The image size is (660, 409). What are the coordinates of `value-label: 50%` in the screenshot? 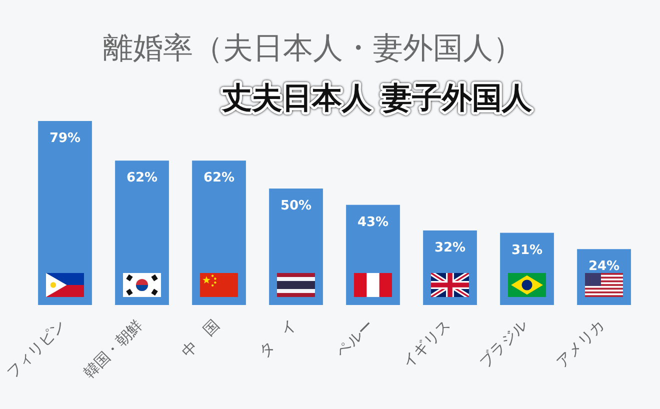 It's located at (296, 206).